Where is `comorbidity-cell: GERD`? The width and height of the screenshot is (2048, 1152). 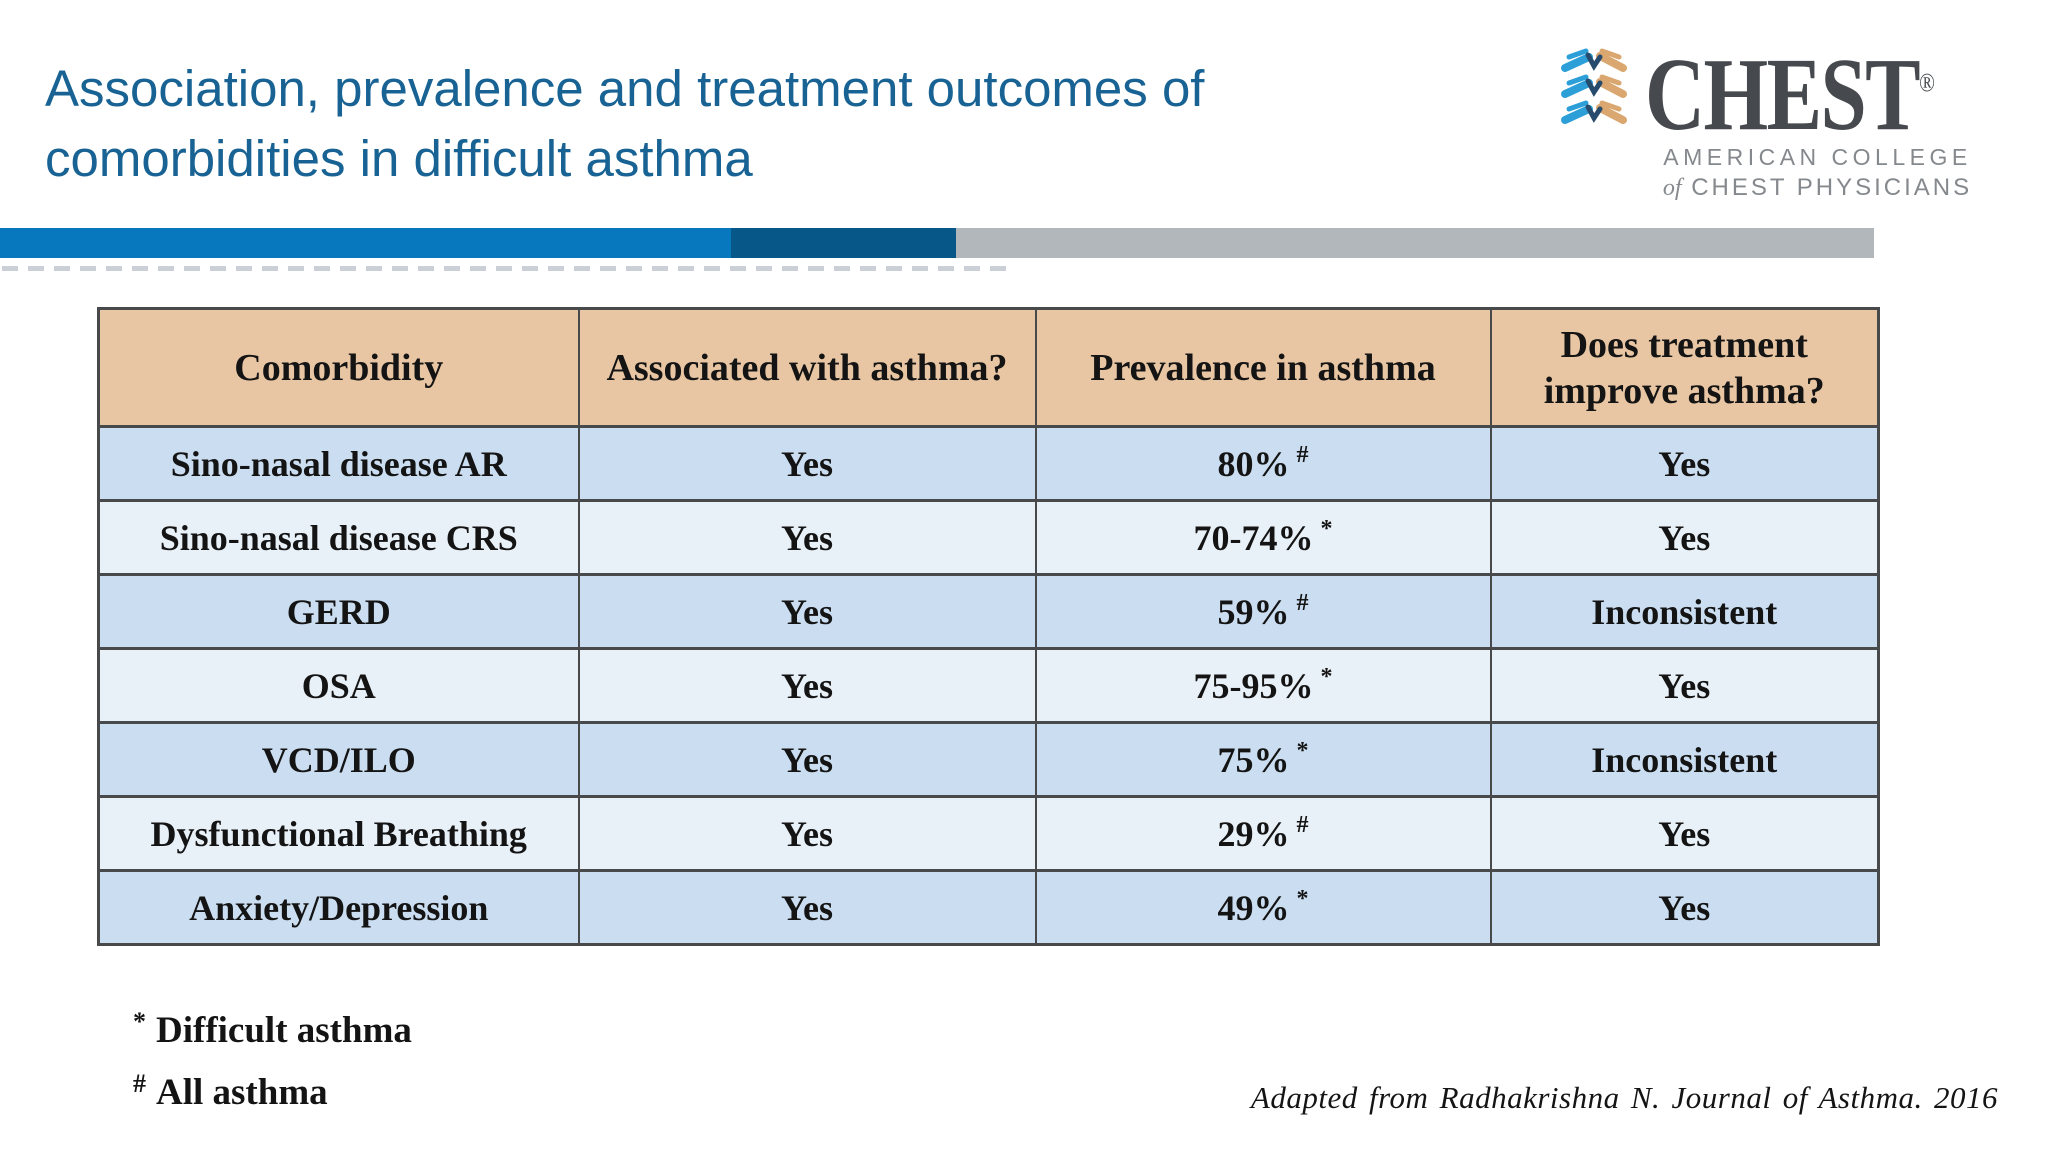
comorbidity-cell: GERD is located at coordinates (338, 611).